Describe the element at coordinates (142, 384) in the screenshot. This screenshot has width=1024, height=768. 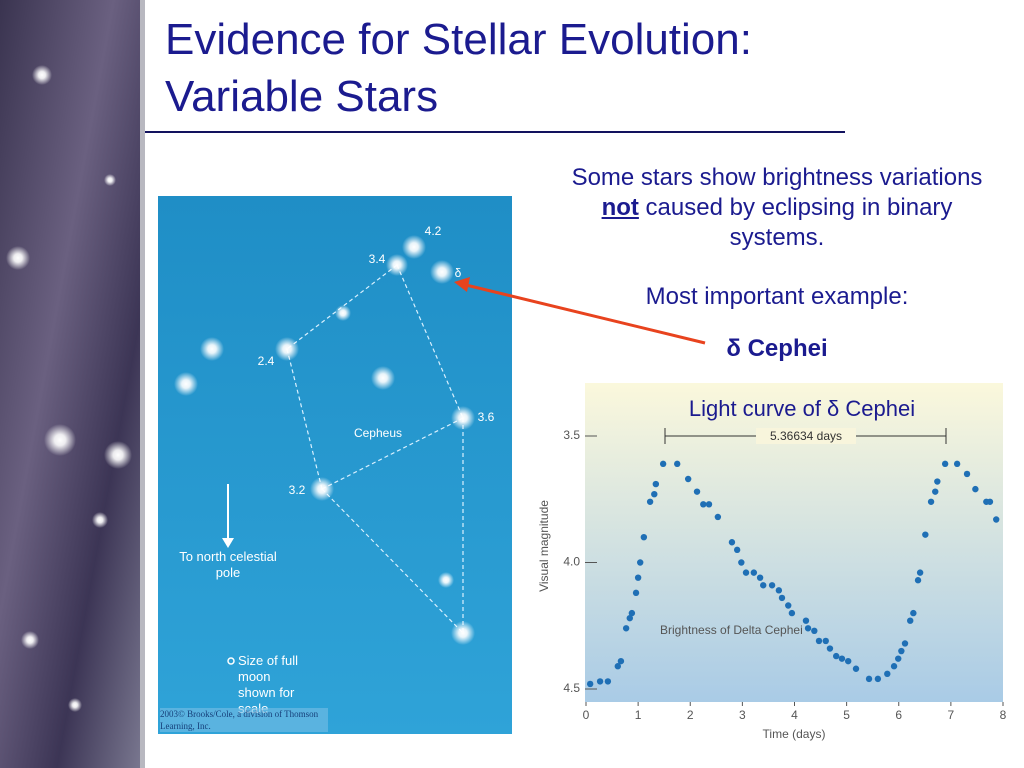
I see `strip-edge` at that location.